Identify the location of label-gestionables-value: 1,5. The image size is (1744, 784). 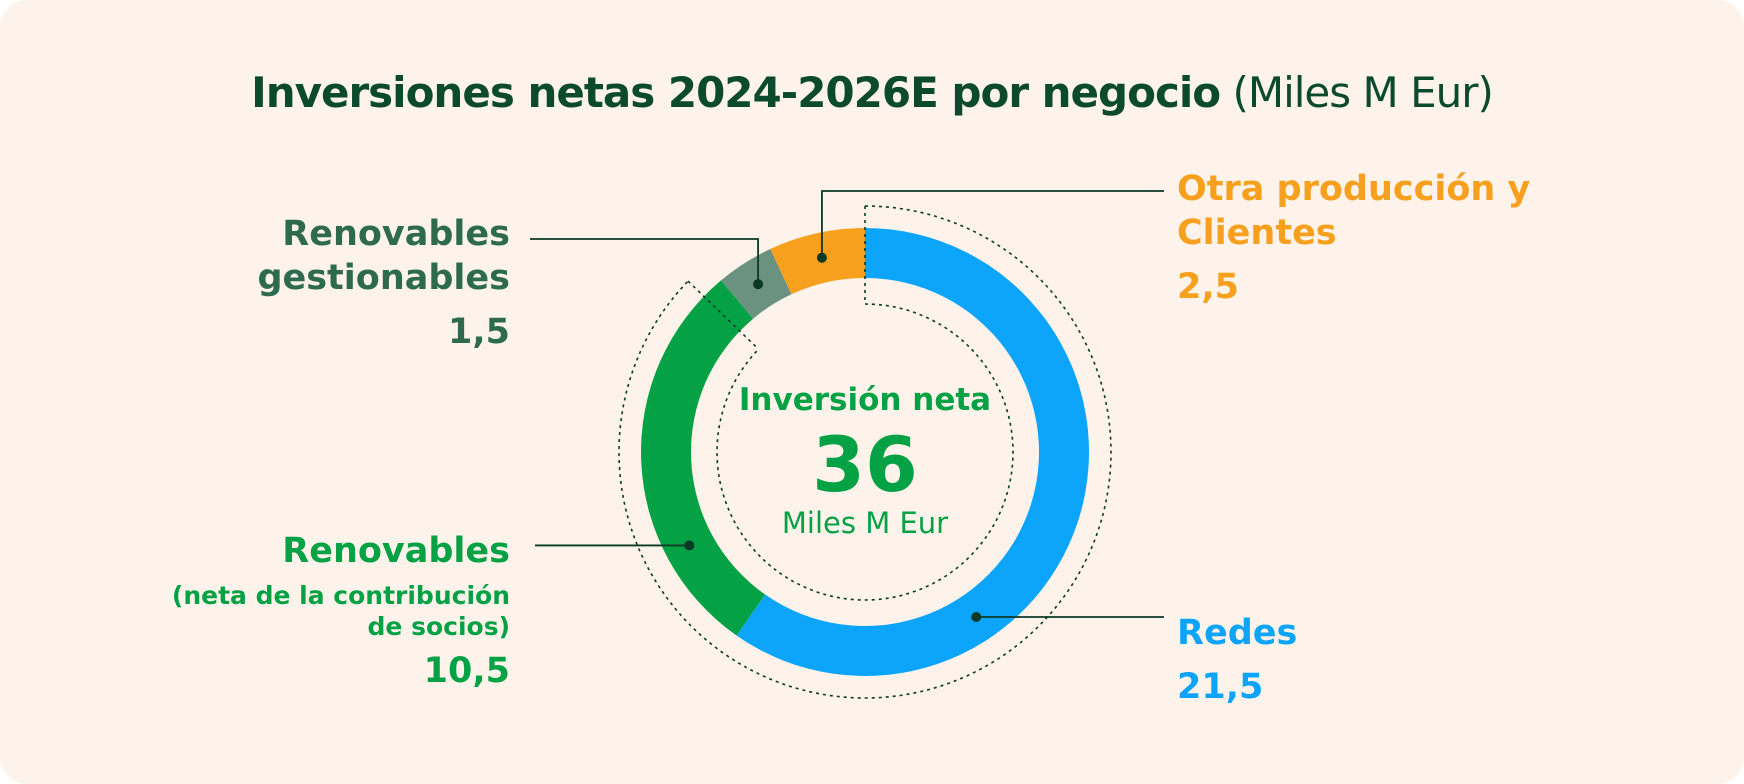
(478, 331).